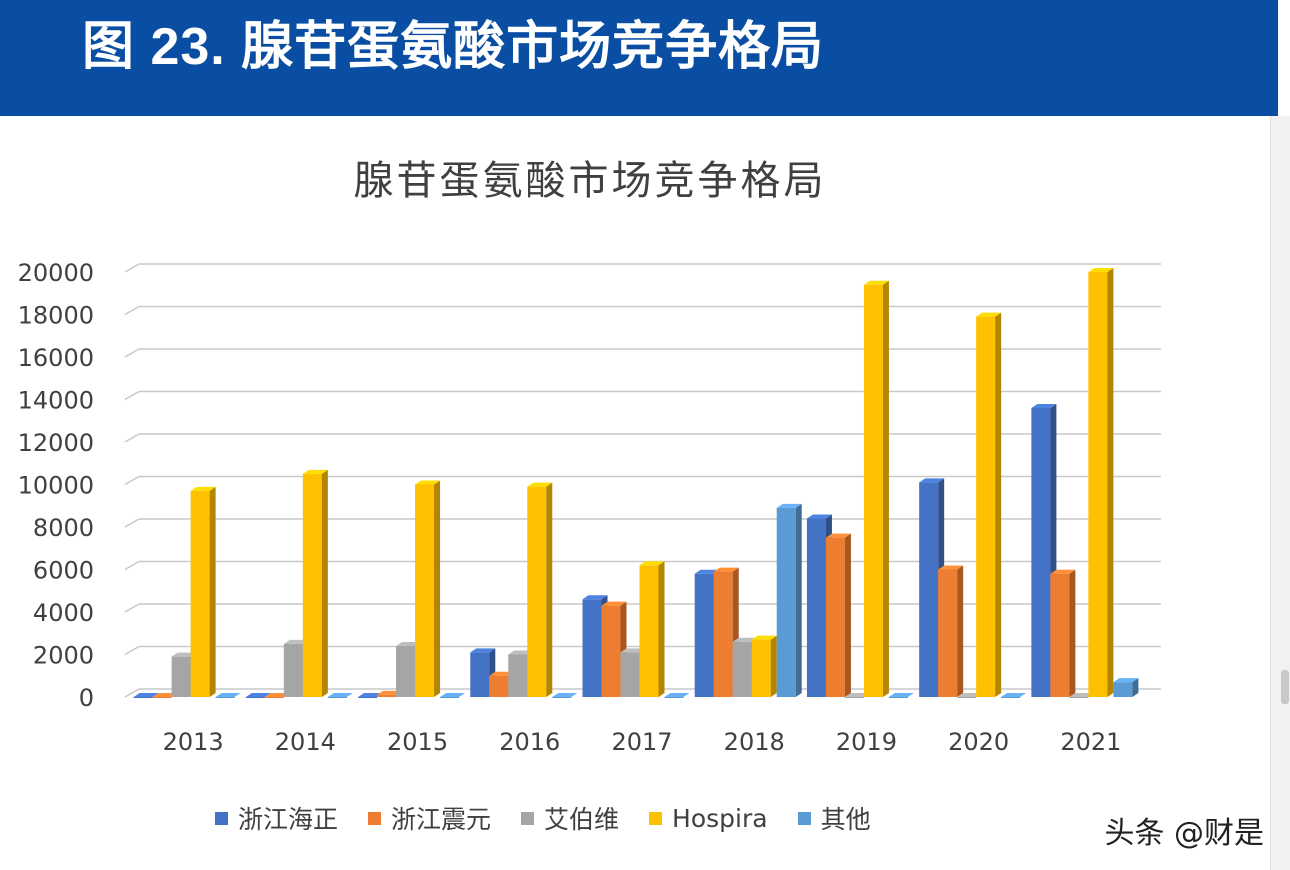 The image size is (1290, 870). Describe the element at coordinates (677, 695) in the screenshot. I see `bar-其他-2017` at that location.